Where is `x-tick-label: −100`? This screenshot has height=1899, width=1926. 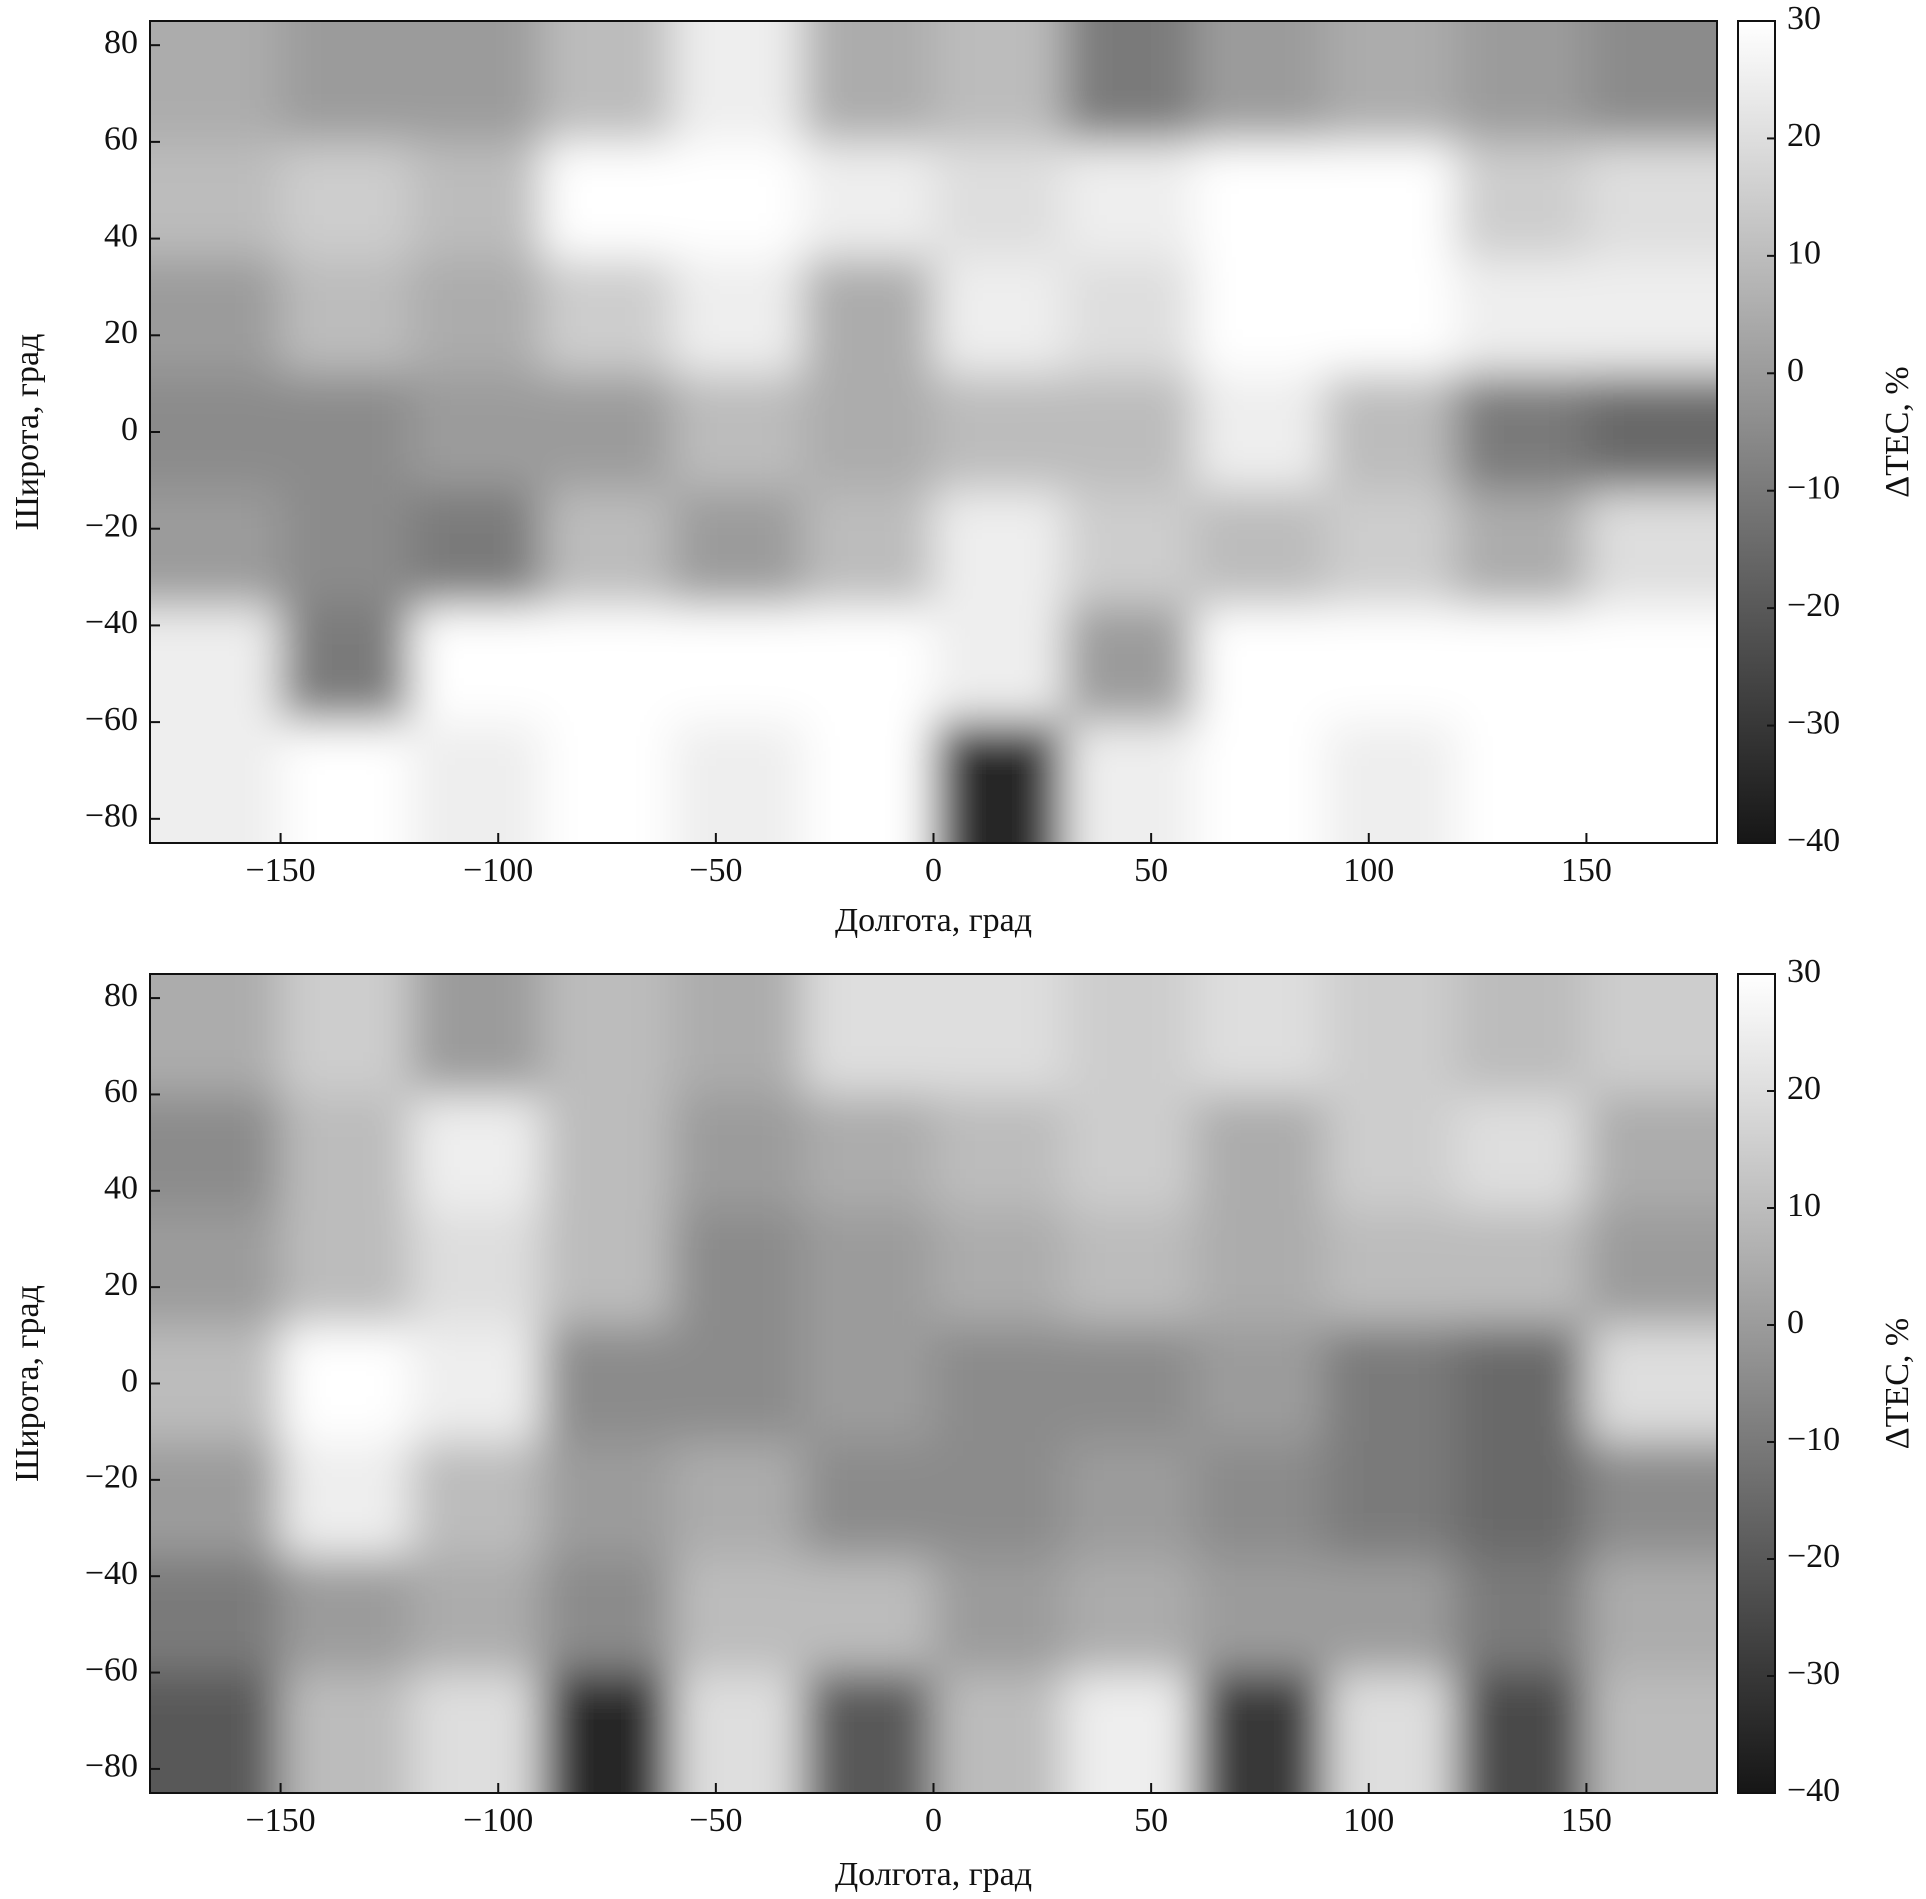
x-tick-label: −100 is located at coordinates (498, 870).